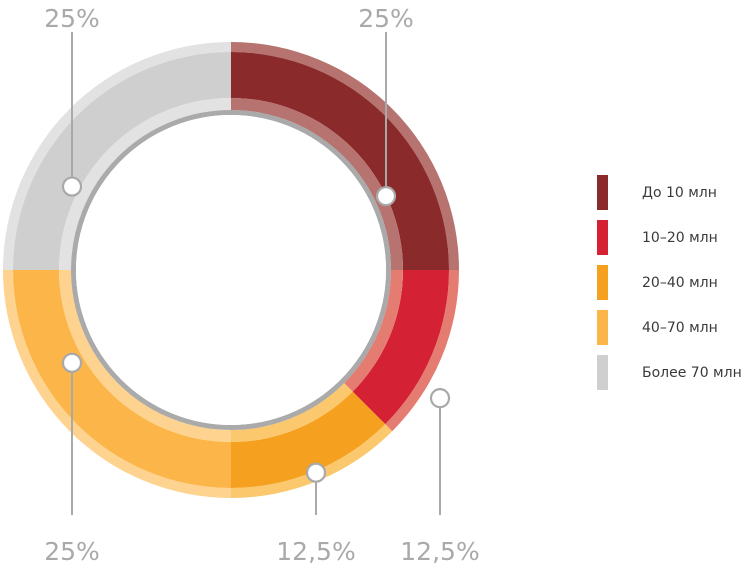 This screenshot has height=570, width=756. What do you see at coordinates (439, 551) in the screenshot?
I see `value-label-1: 12,5%` at bounding box center [439, 551].